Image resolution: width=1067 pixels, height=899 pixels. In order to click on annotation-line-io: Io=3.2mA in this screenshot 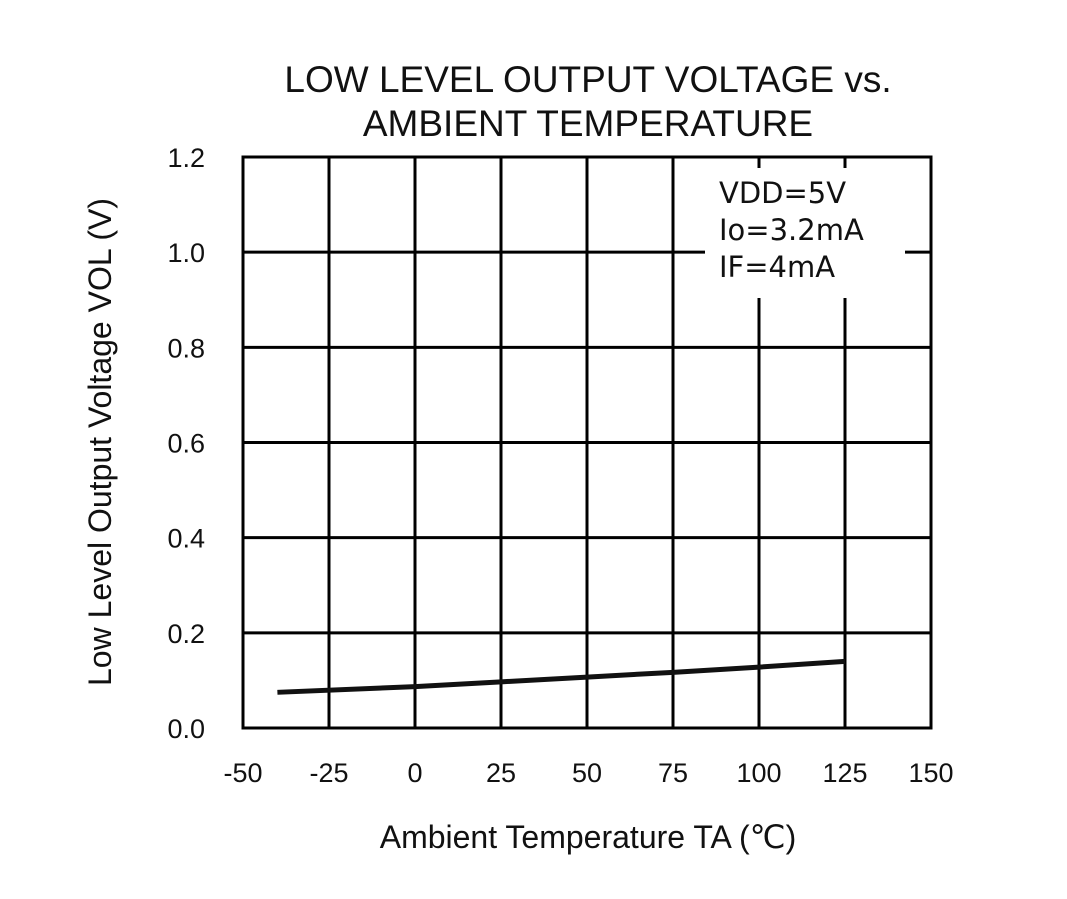, I will do `click(791, 230)`.